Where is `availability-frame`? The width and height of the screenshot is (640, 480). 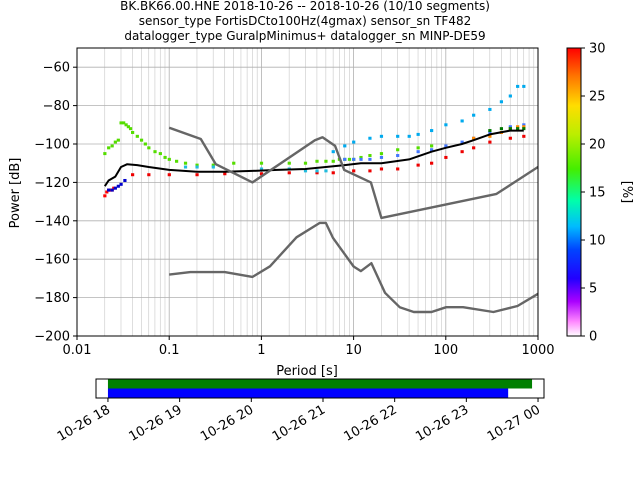
availability-frame is located at coordinates (320, 388).